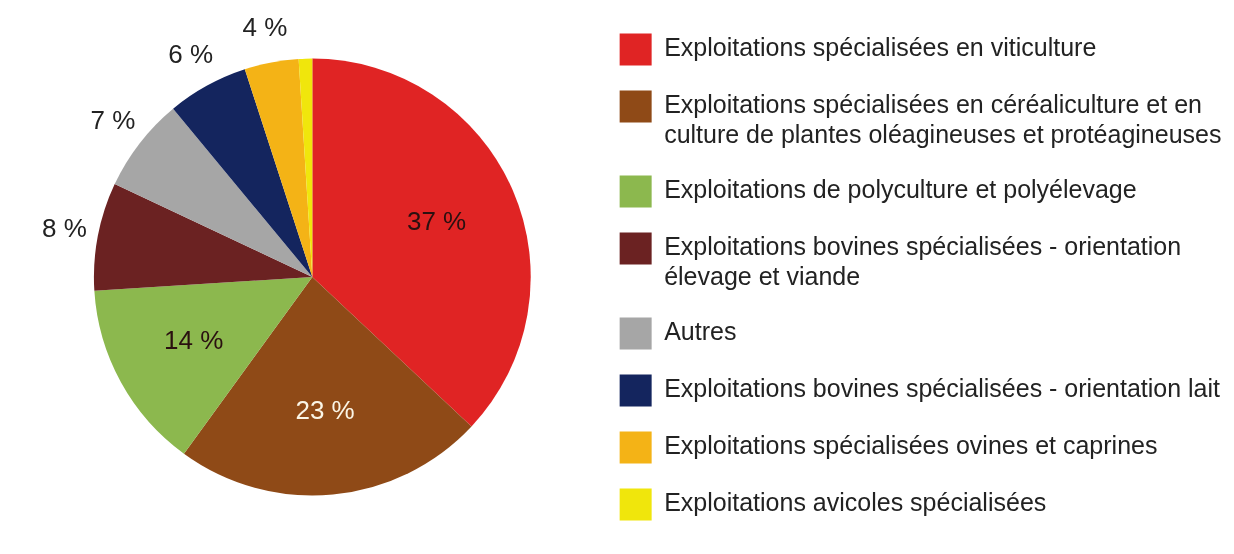  Describe the element at coordinates (194, 340) in the screenshot. I see `data-label: 14 %` at that location.